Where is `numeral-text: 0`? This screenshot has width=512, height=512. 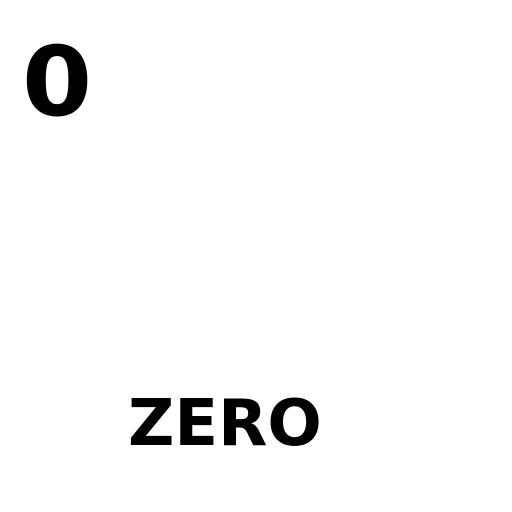 numeral-text: 0 is located at coordinates (57, 82).